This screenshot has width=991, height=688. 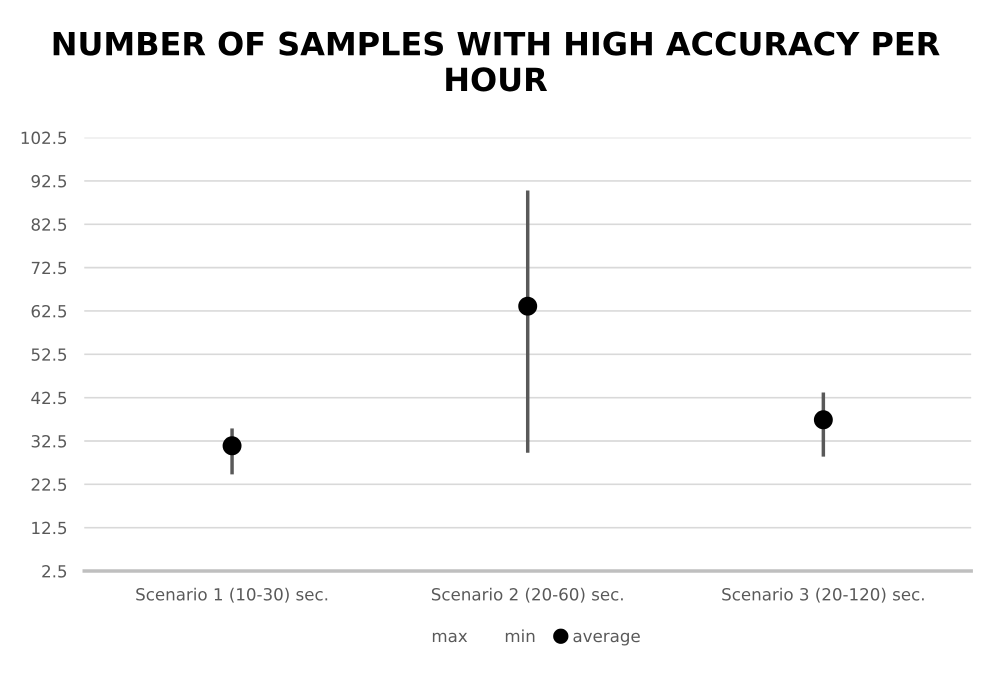 I want to click on text: min, so click(x=520, y=635).